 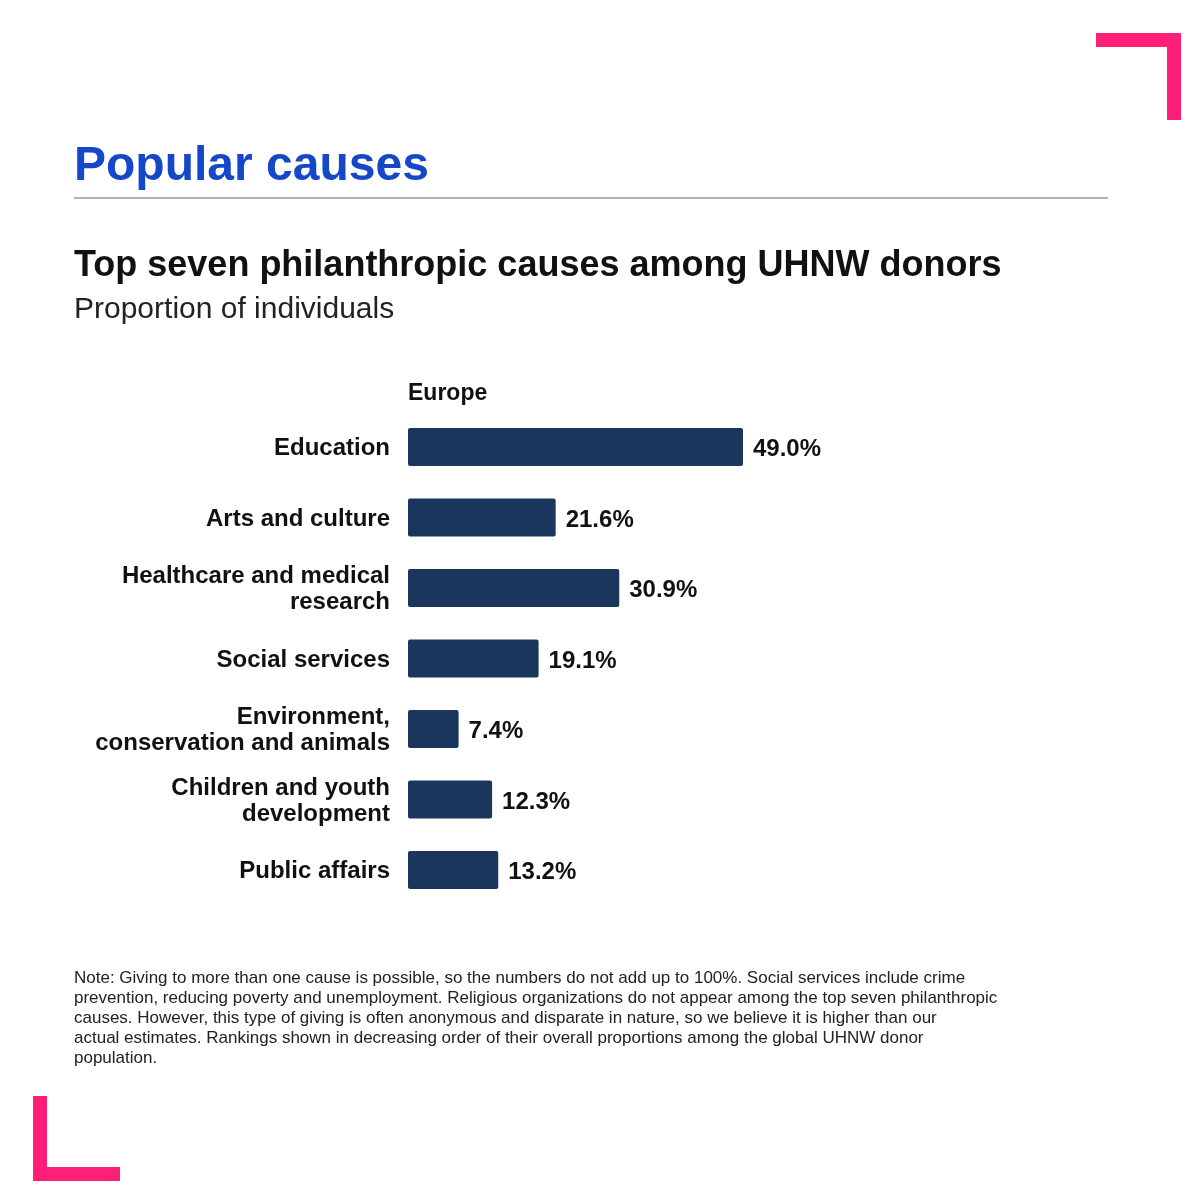 I want to click on y-tick-label: Environment, conservation and animals, so click(x=242, y=728).